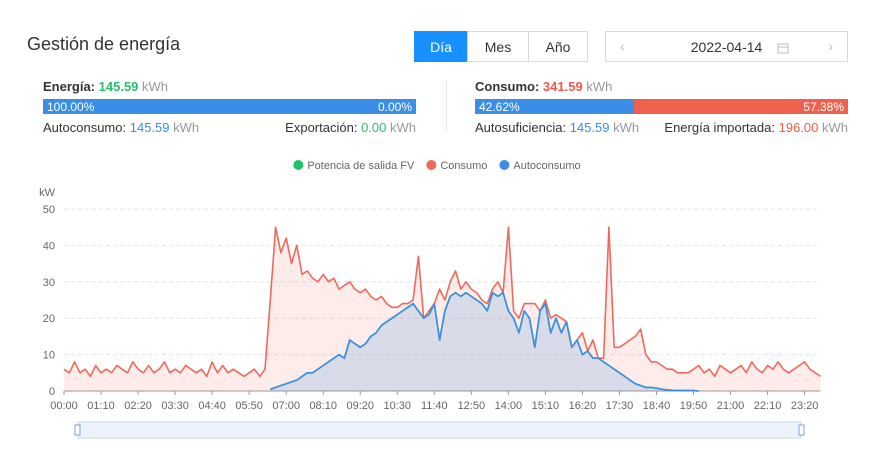 The width and height of the screenshot is (875, 452). Describe the element at coordinates (439, 430) in the screenshot. I see `zoom-slider` at that location.